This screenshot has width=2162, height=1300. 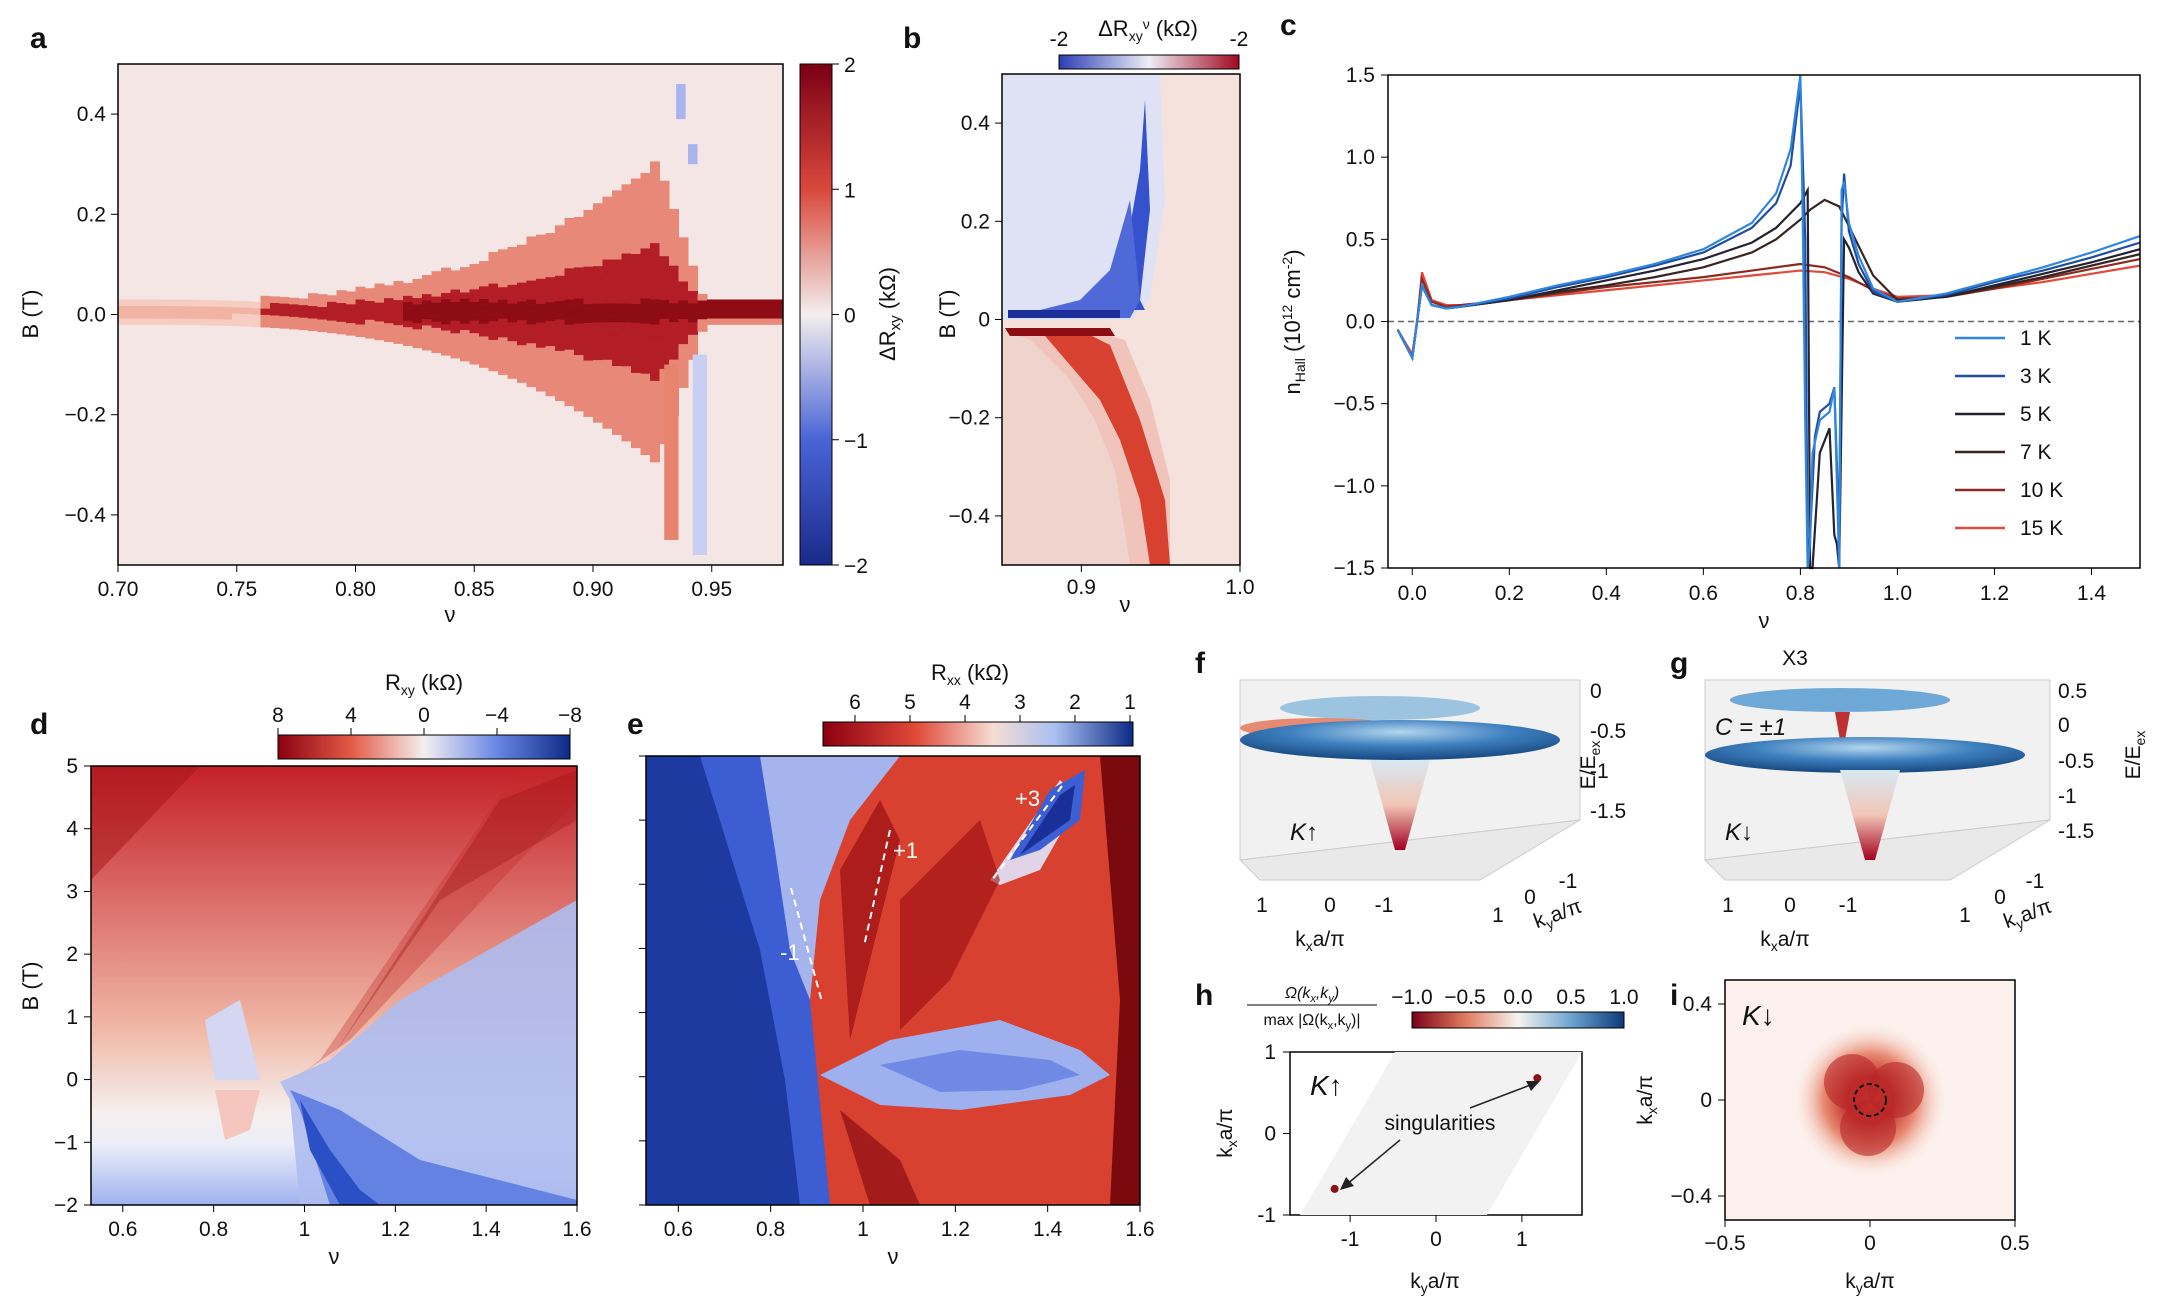 I want to click on colorbar-h-tick-label: 0.0, so click(x=1517, y=997).